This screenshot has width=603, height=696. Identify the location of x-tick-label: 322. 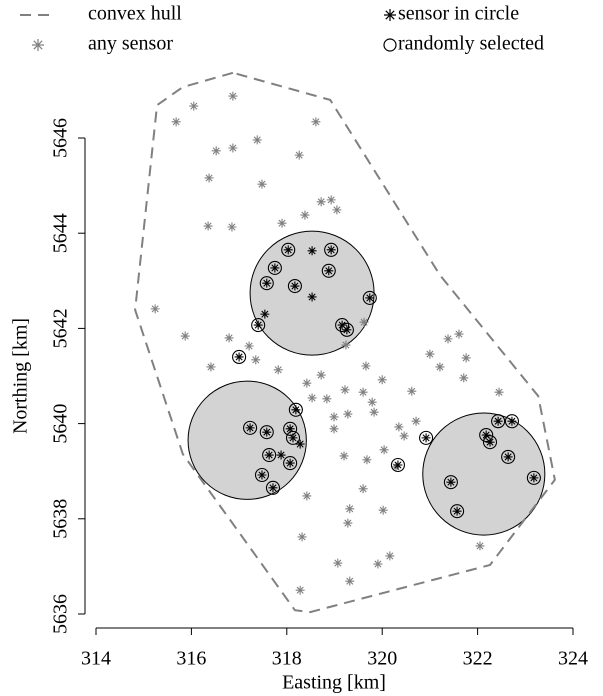
(478, 659).